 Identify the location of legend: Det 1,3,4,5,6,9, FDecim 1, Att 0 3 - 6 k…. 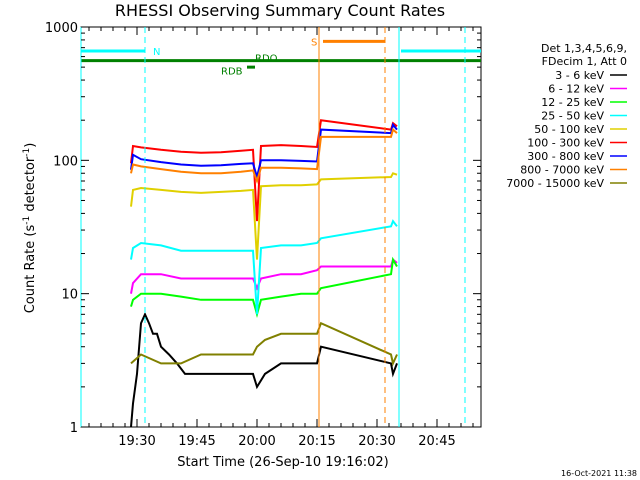
(566, 116).